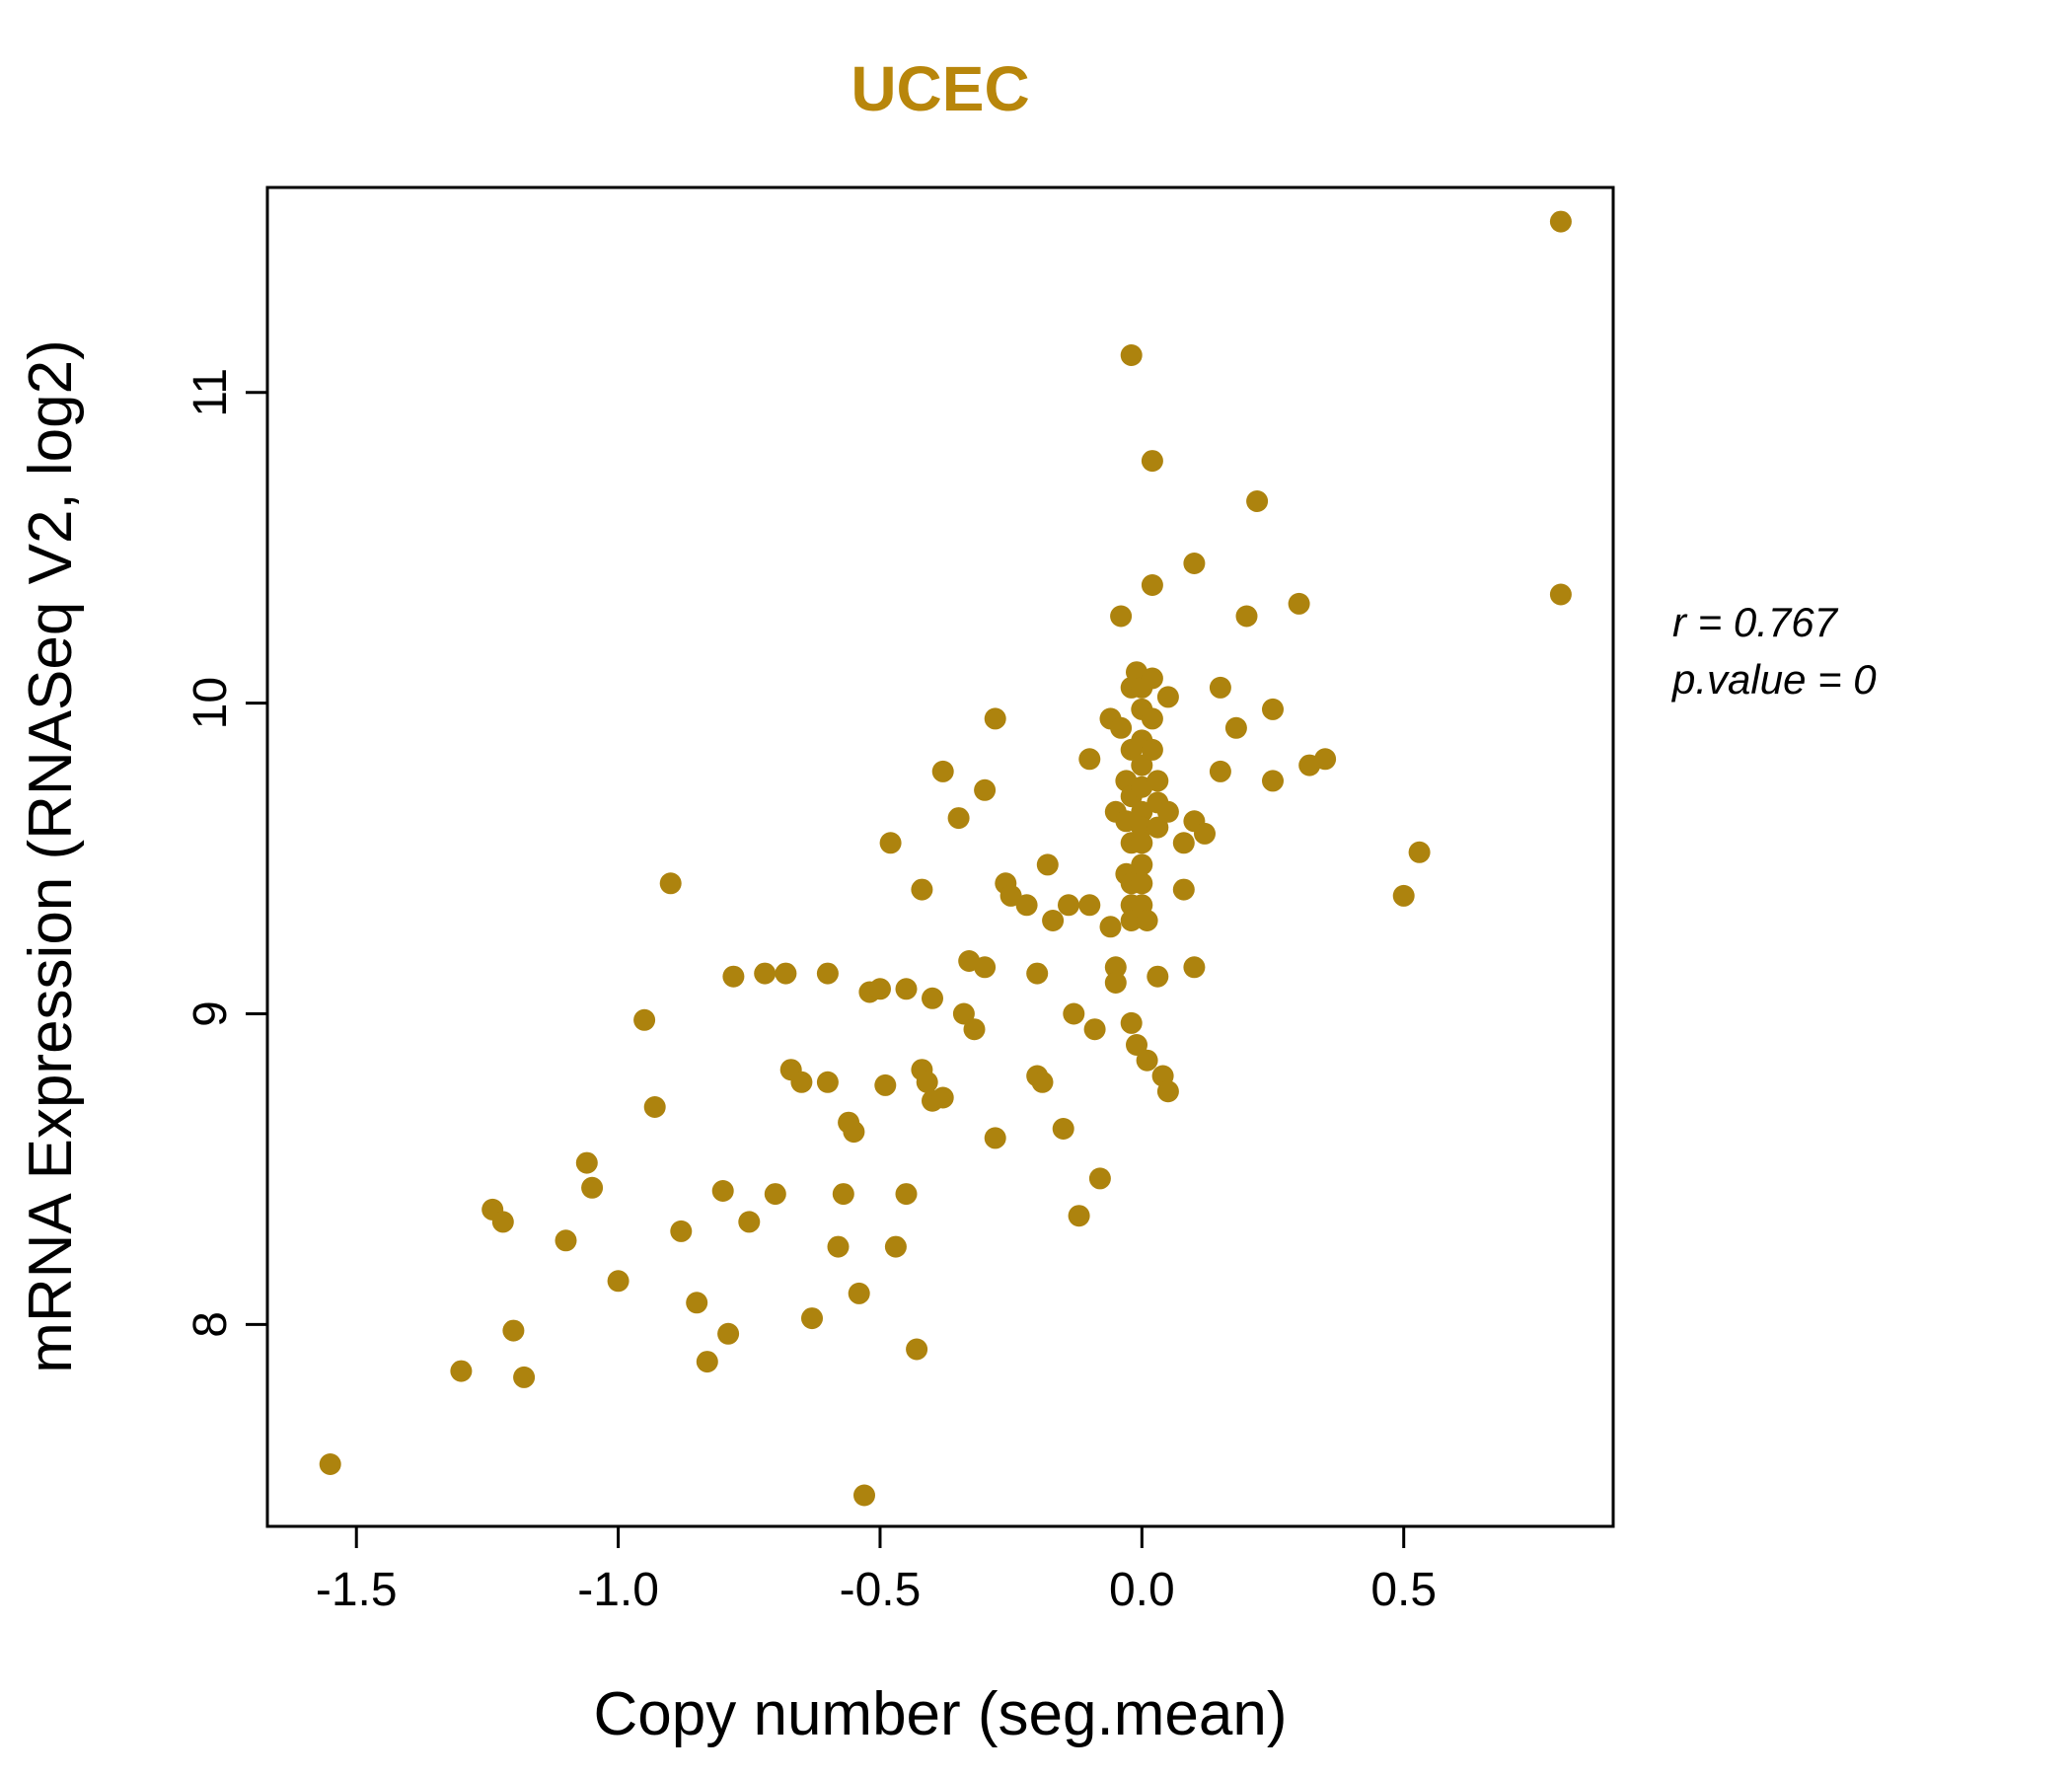  I want to click on x-tick-label: -1.0, so click(618, 1590).